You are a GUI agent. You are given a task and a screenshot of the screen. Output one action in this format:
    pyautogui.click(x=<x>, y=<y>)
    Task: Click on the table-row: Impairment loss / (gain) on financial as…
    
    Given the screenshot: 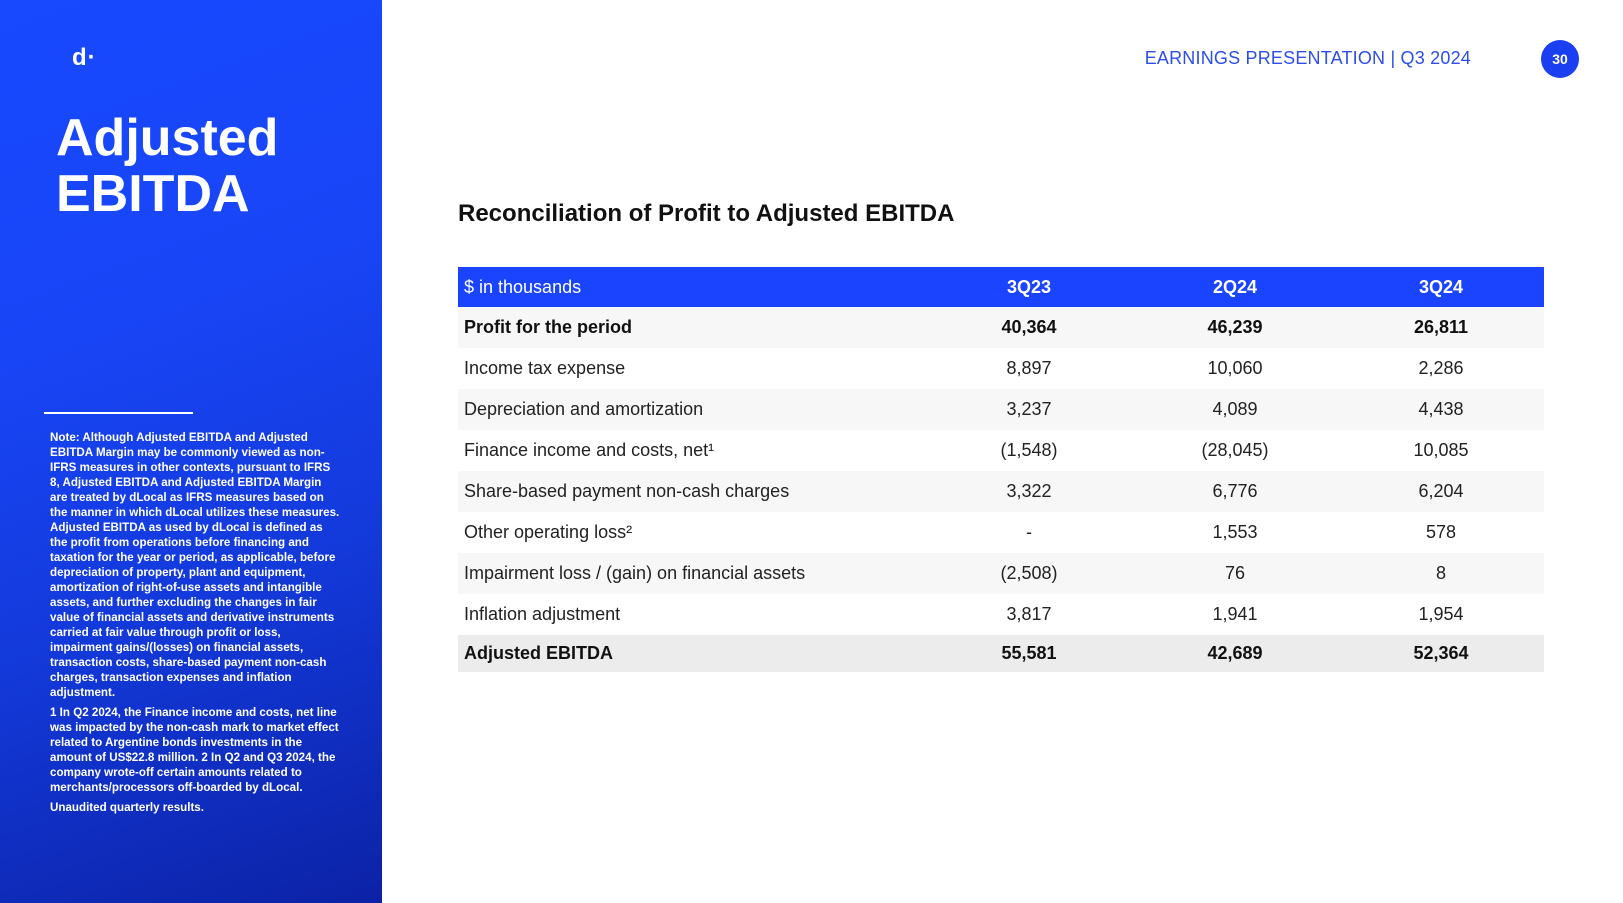 What is the action you would take?
    pyautogui.click(x=1001, y=573)
    